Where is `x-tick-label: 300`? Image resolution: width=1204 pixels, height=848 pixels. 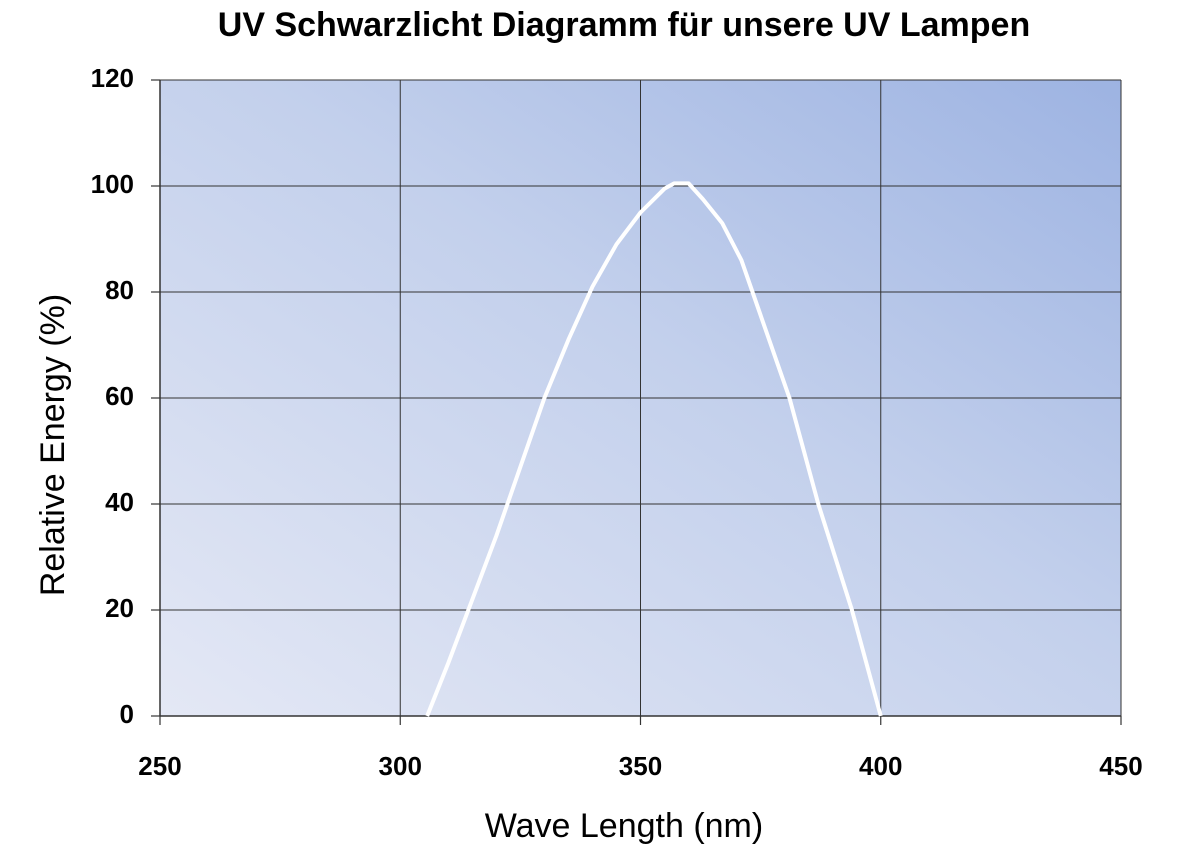
x-tick-label: 300 is located at coordinates (400, 766).